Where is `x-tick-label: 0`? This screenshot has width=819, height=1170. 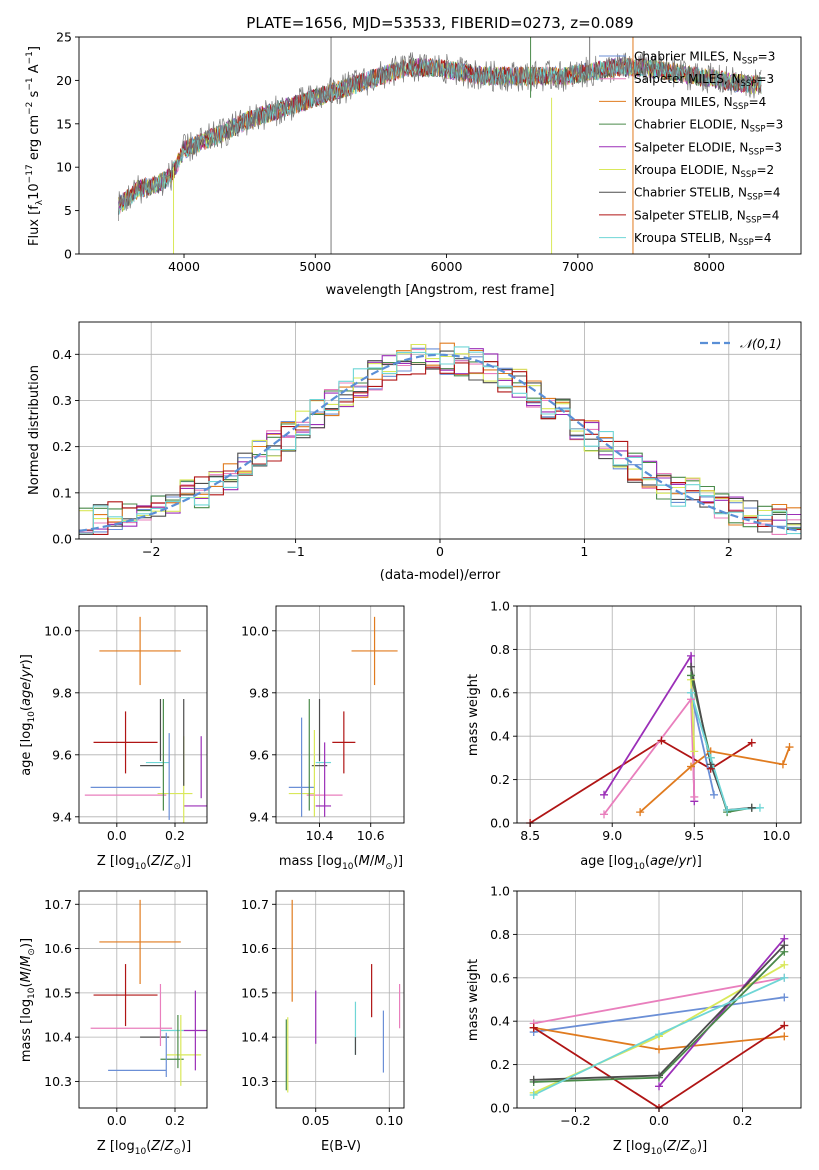 x-tick-label: 0 is located at coordinates (440, 551).